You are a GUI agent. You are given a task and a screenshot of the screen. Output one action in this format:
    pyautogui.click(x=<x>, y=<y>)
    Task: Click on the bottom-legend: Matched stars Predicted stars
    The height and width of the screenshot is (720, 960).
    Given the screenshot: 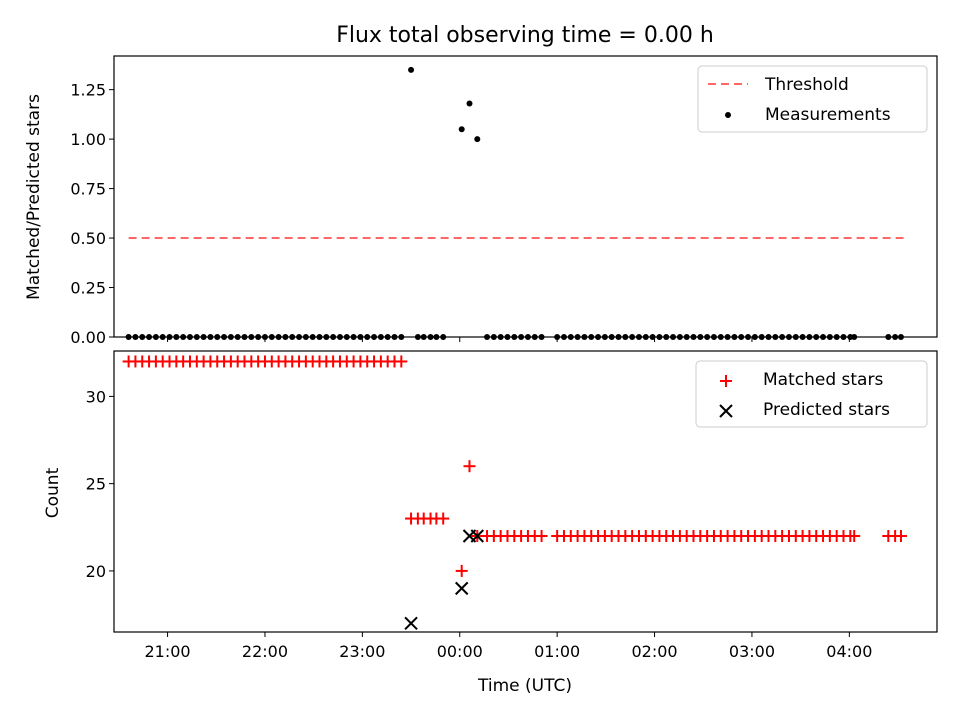 What is the action you would take?
    pyautogui.click(x=811, y=394)
    